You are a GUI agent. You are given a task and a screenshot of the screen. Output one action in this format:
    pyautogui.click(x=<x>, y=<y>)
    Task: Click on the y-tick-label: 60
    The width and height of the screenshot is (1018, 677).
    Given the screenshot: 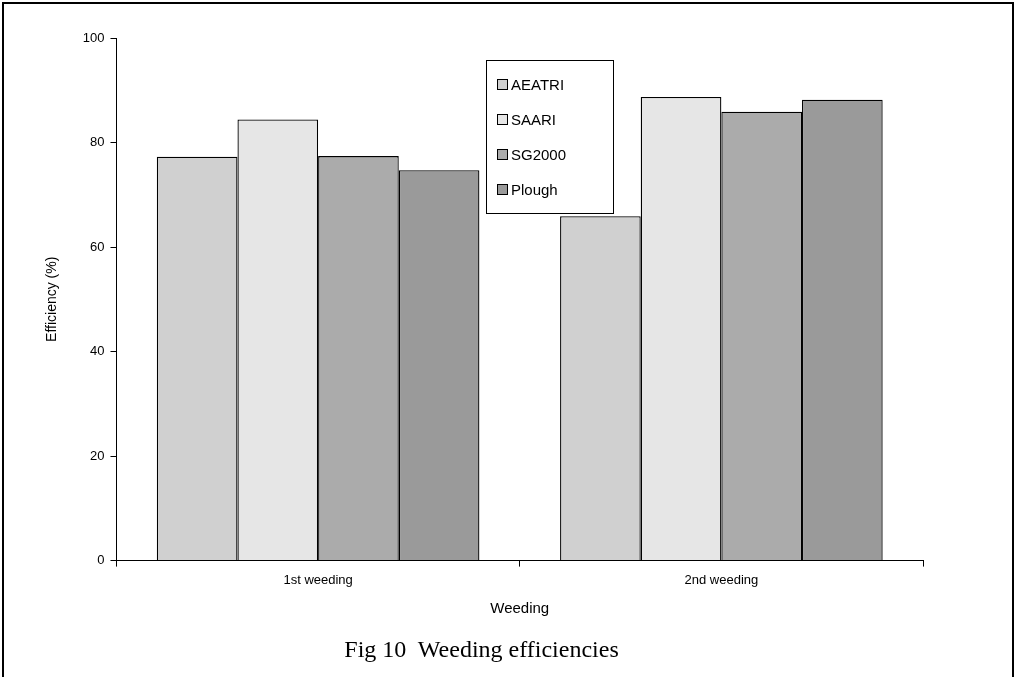 What is the action you would take?
    pyautogui.click(x=97, y=246)
    